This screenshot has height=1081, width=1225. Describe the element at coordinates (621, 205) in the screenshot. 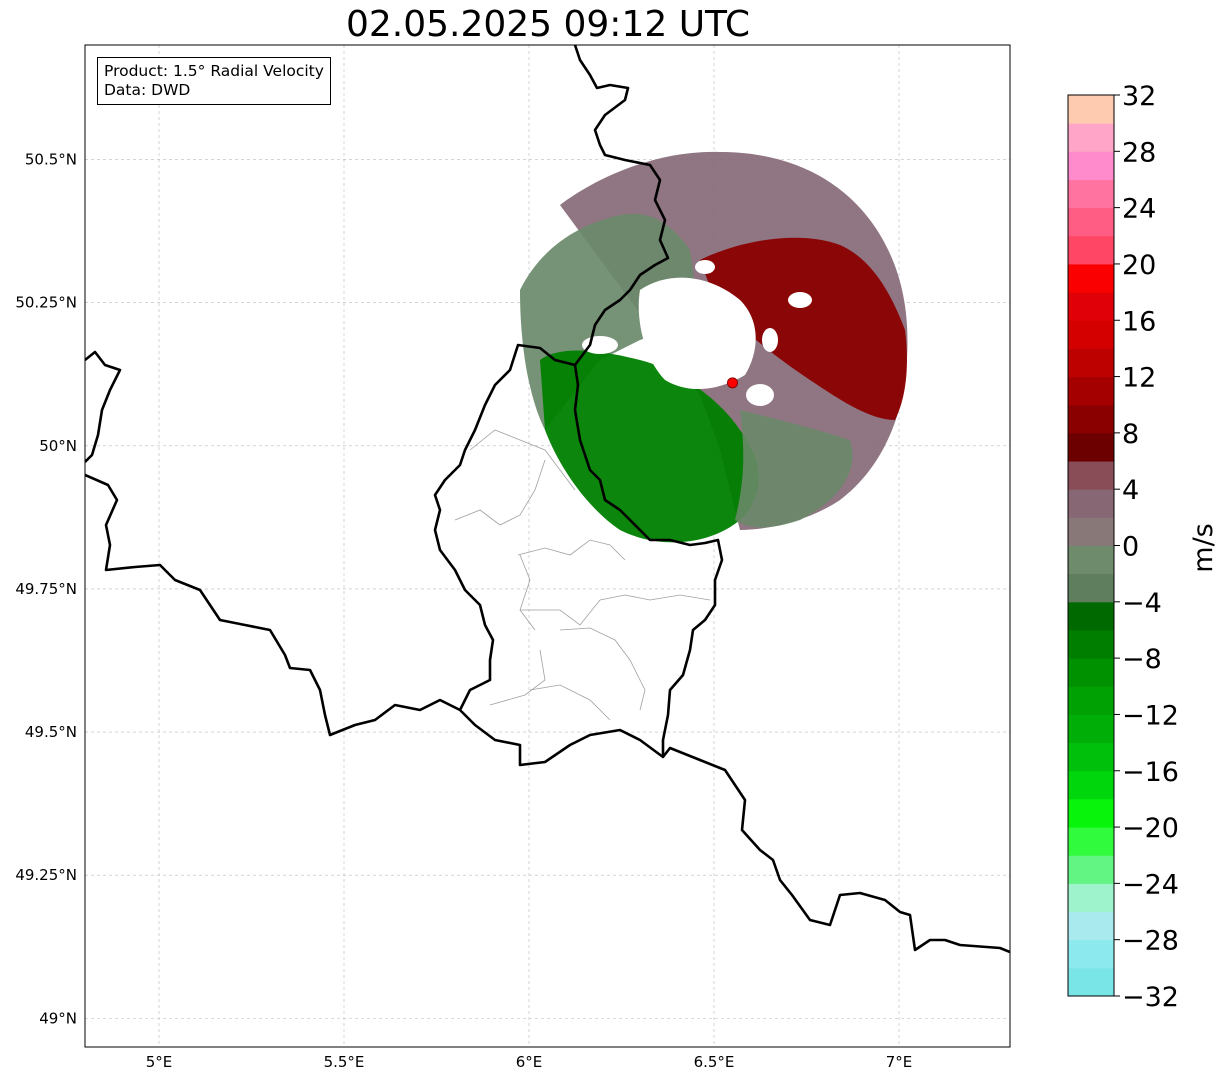

I see `border-be-de` at that location.